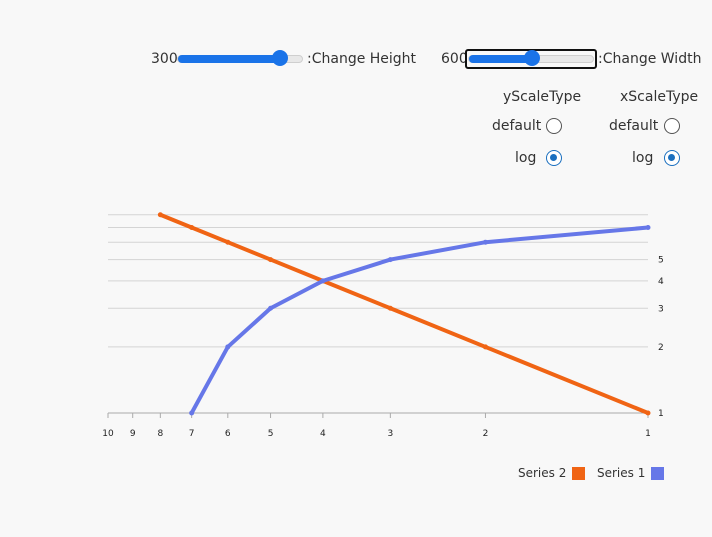 The image size is (712, 537). What do you see at coordinates (554, 126) in the screenshot?
I see `y-scale-default-radio` at bounding box center [554, 126].